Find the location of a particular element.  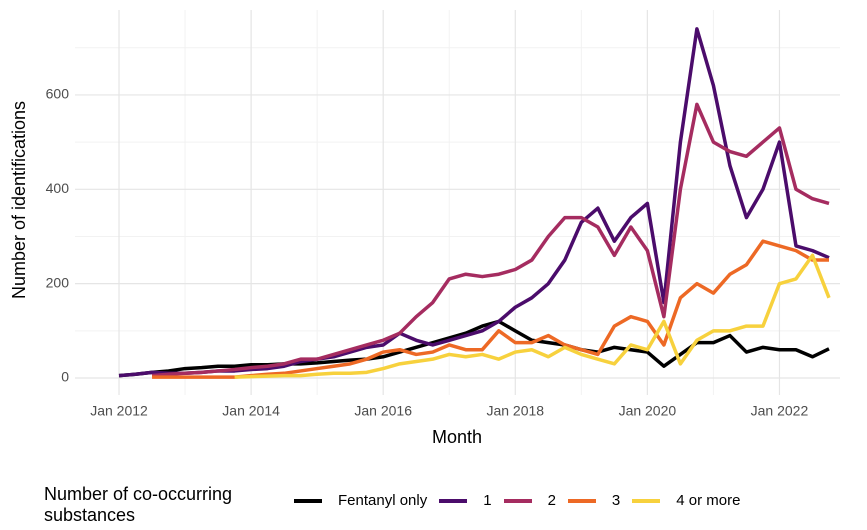

y-tick-label: 200 is located at coordinates (58, 282).